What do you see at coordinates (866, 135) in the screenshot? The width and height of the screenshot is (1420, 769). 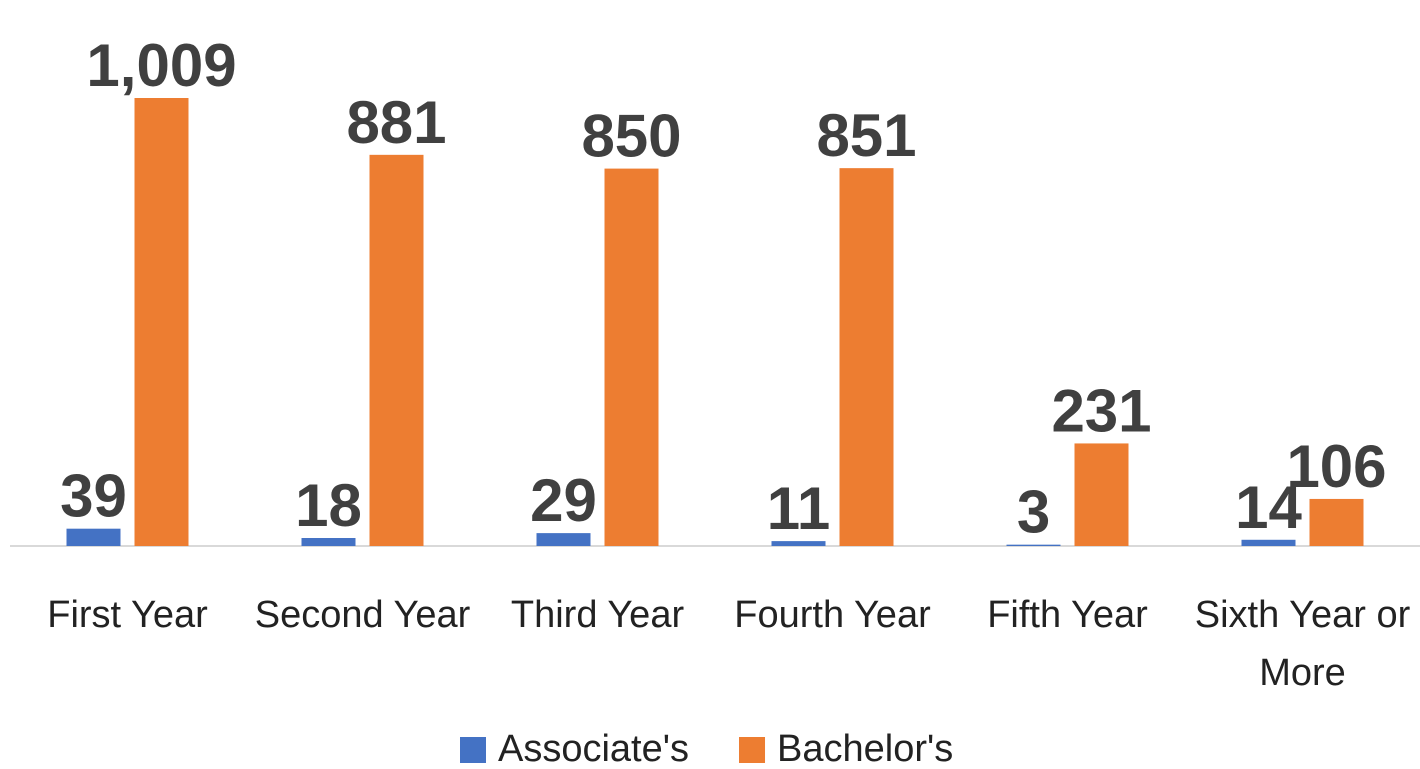 I see `data-label: 851` at bounding box center [866, 135].